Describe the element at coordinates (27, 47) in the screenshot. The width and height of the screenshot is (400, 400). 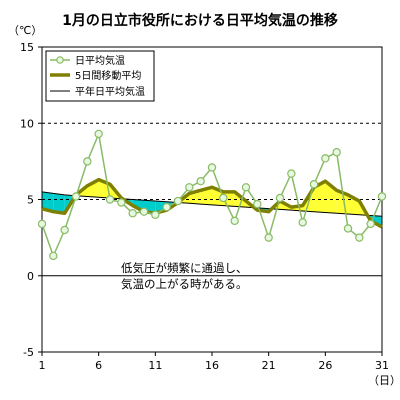
I see `y-tick-label: 15` at that location.